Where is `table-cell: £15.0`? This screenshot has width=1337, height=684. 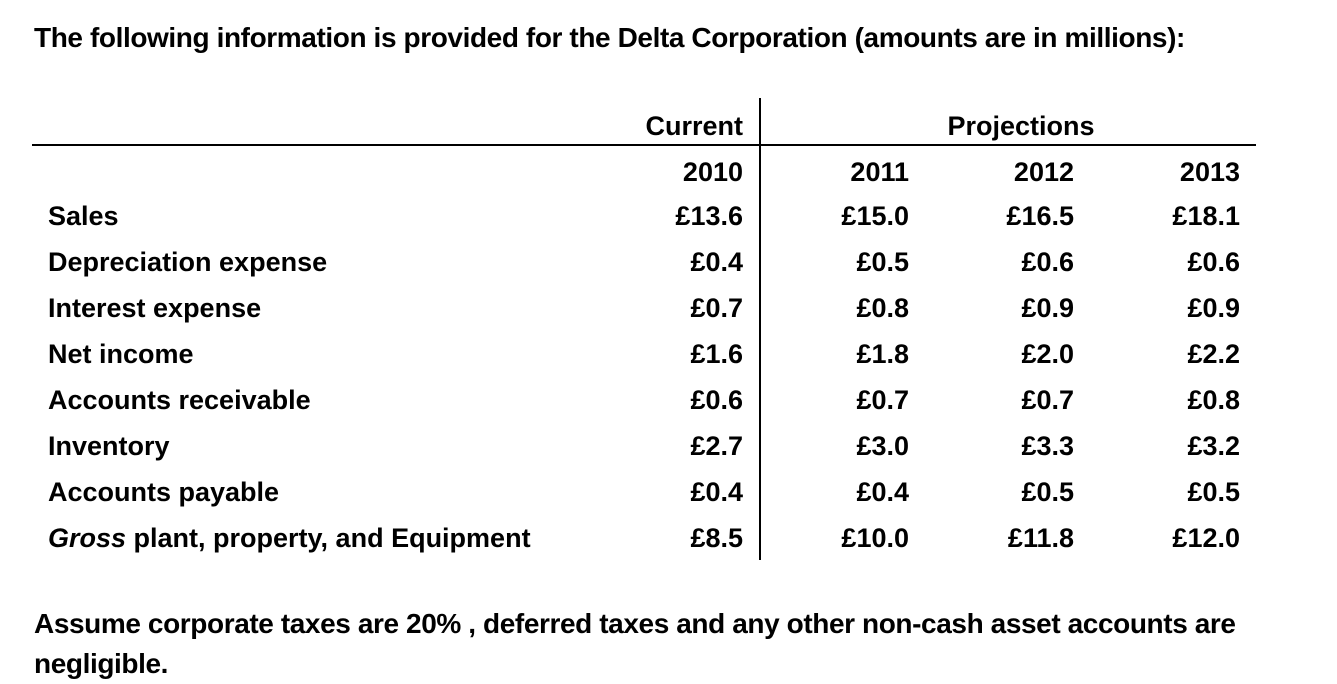
table-cell: £15.0 is located at coordinates (875, 216).